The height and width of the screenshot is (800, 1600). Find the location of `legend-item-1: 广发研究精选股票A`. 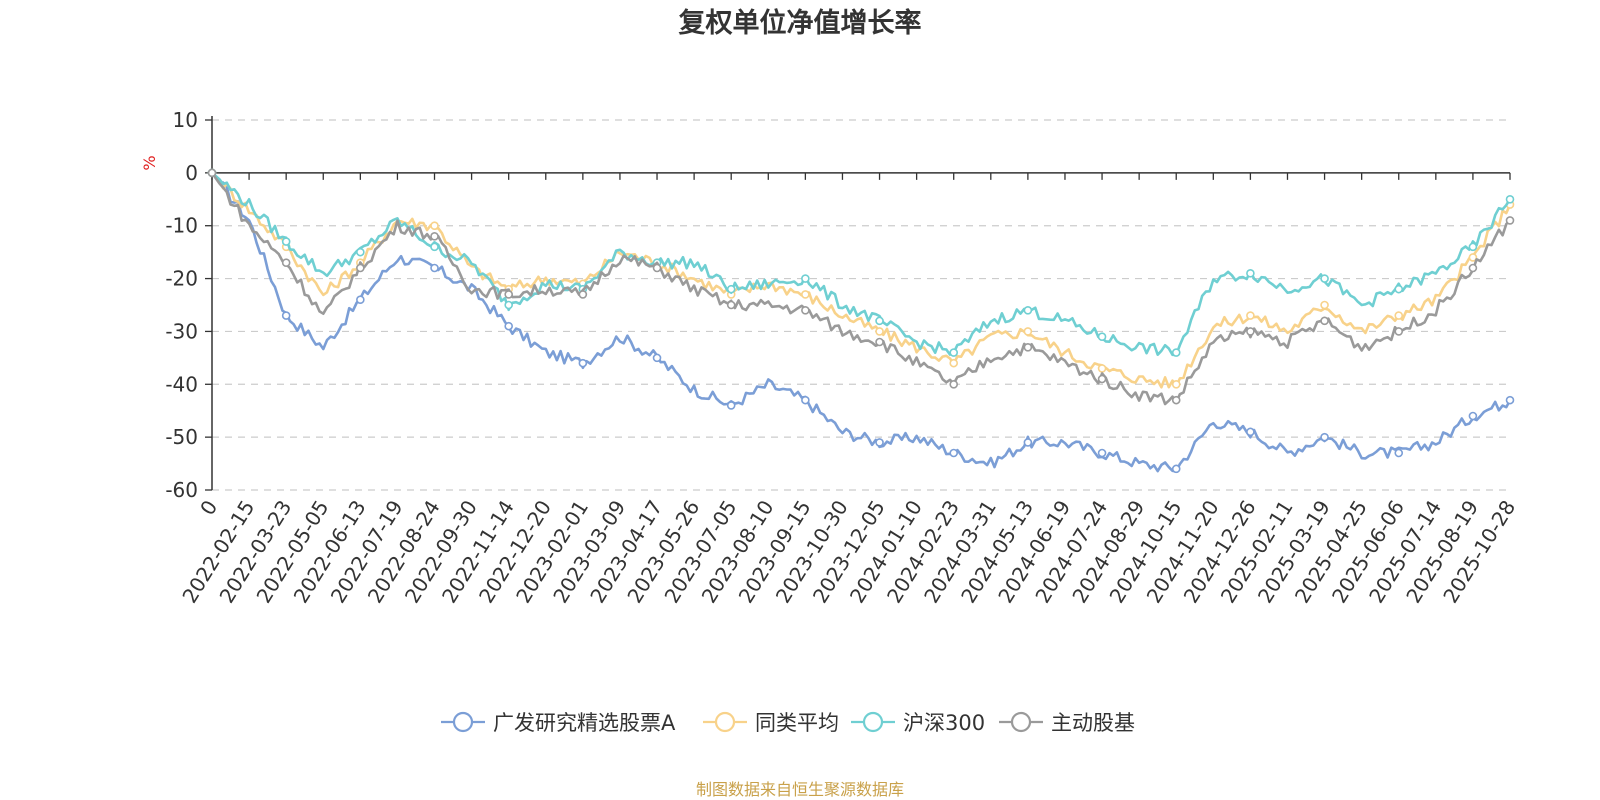

legend-item-1: 广发研究精选股票A is located at coordinates (558, 723).